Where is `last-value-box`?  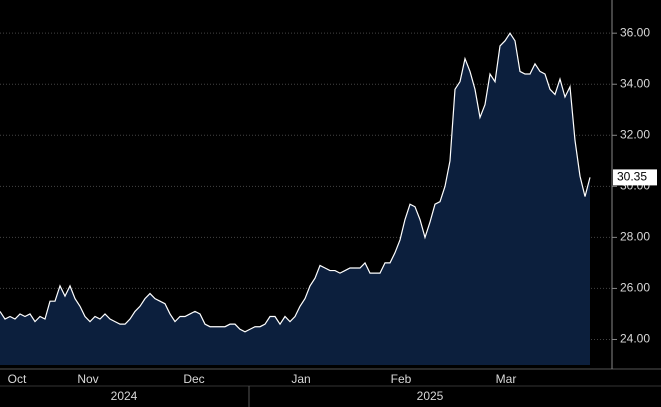
last-value-box is located at coordinates (635, 177).